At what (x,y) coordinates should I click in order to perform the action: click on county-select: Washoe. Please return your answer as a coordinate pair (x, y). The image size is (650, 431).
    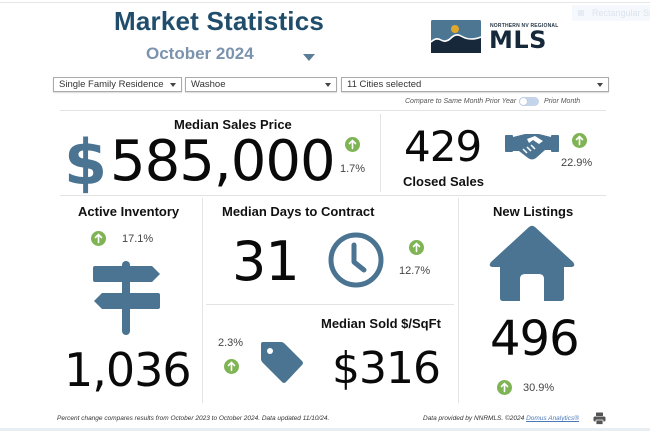
    Looking at the image, I should click on (261, 84).